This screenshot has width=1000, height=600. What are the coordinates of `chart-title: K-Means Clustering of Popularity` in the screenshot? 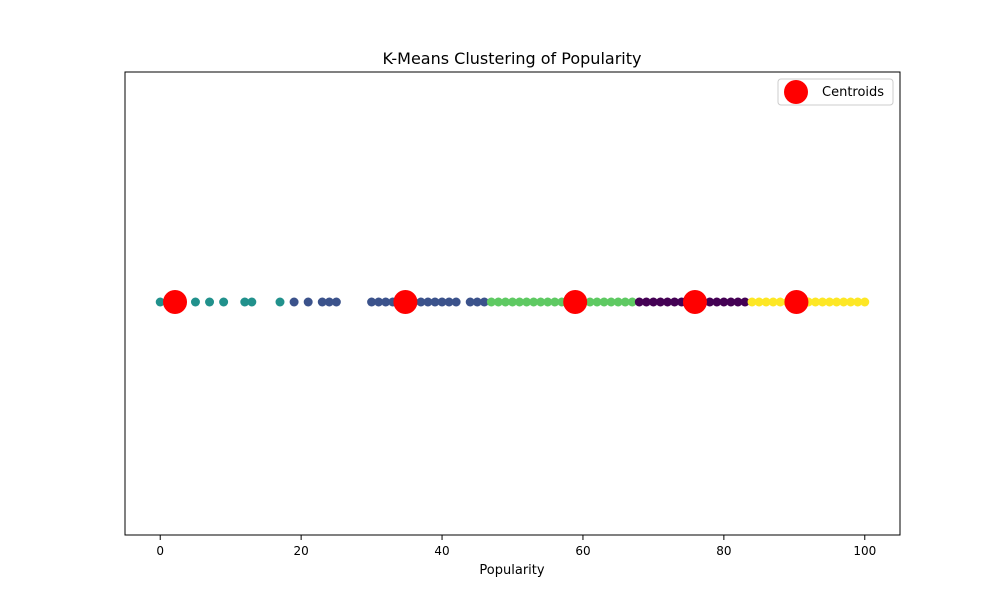 It's located at (512, 58).